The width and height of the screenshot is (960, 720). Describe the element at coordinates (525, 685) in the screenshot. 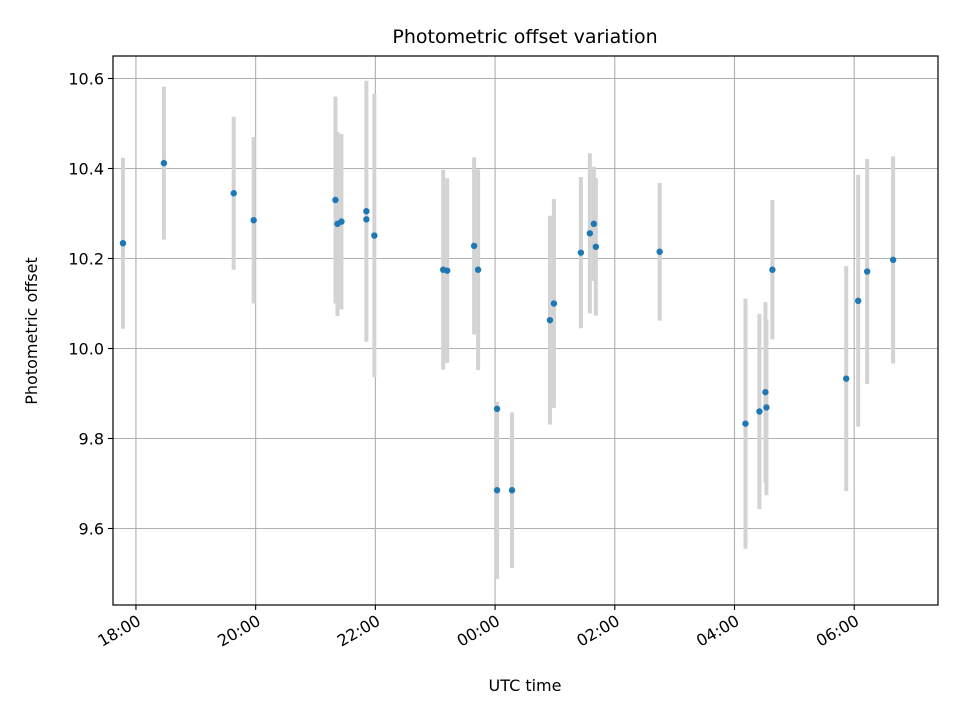

I see `x-axis-label: UTC time` at that location.